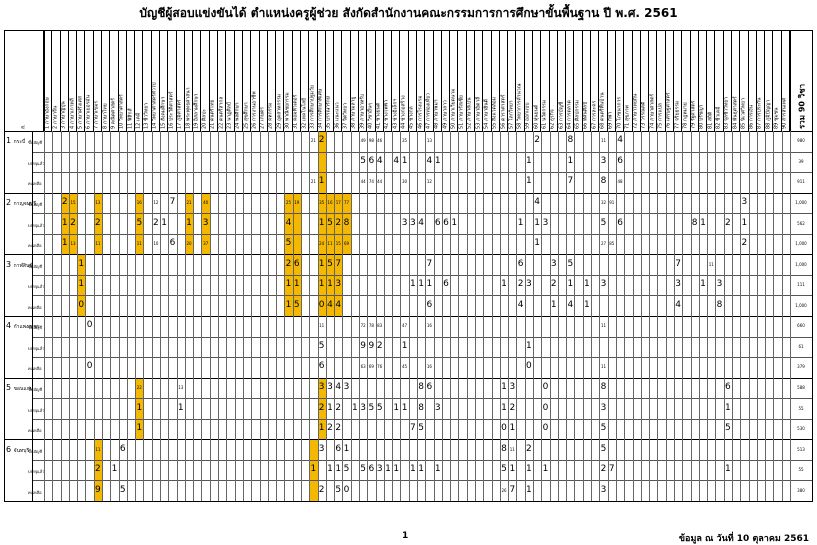 This screenshot has width=817, height=545. What do you see at coordinates (603, 81) in the screenshot?
I see `subject-header: 68 ดนตรีพื้นบ้าน` at bounding box center [603, 81].